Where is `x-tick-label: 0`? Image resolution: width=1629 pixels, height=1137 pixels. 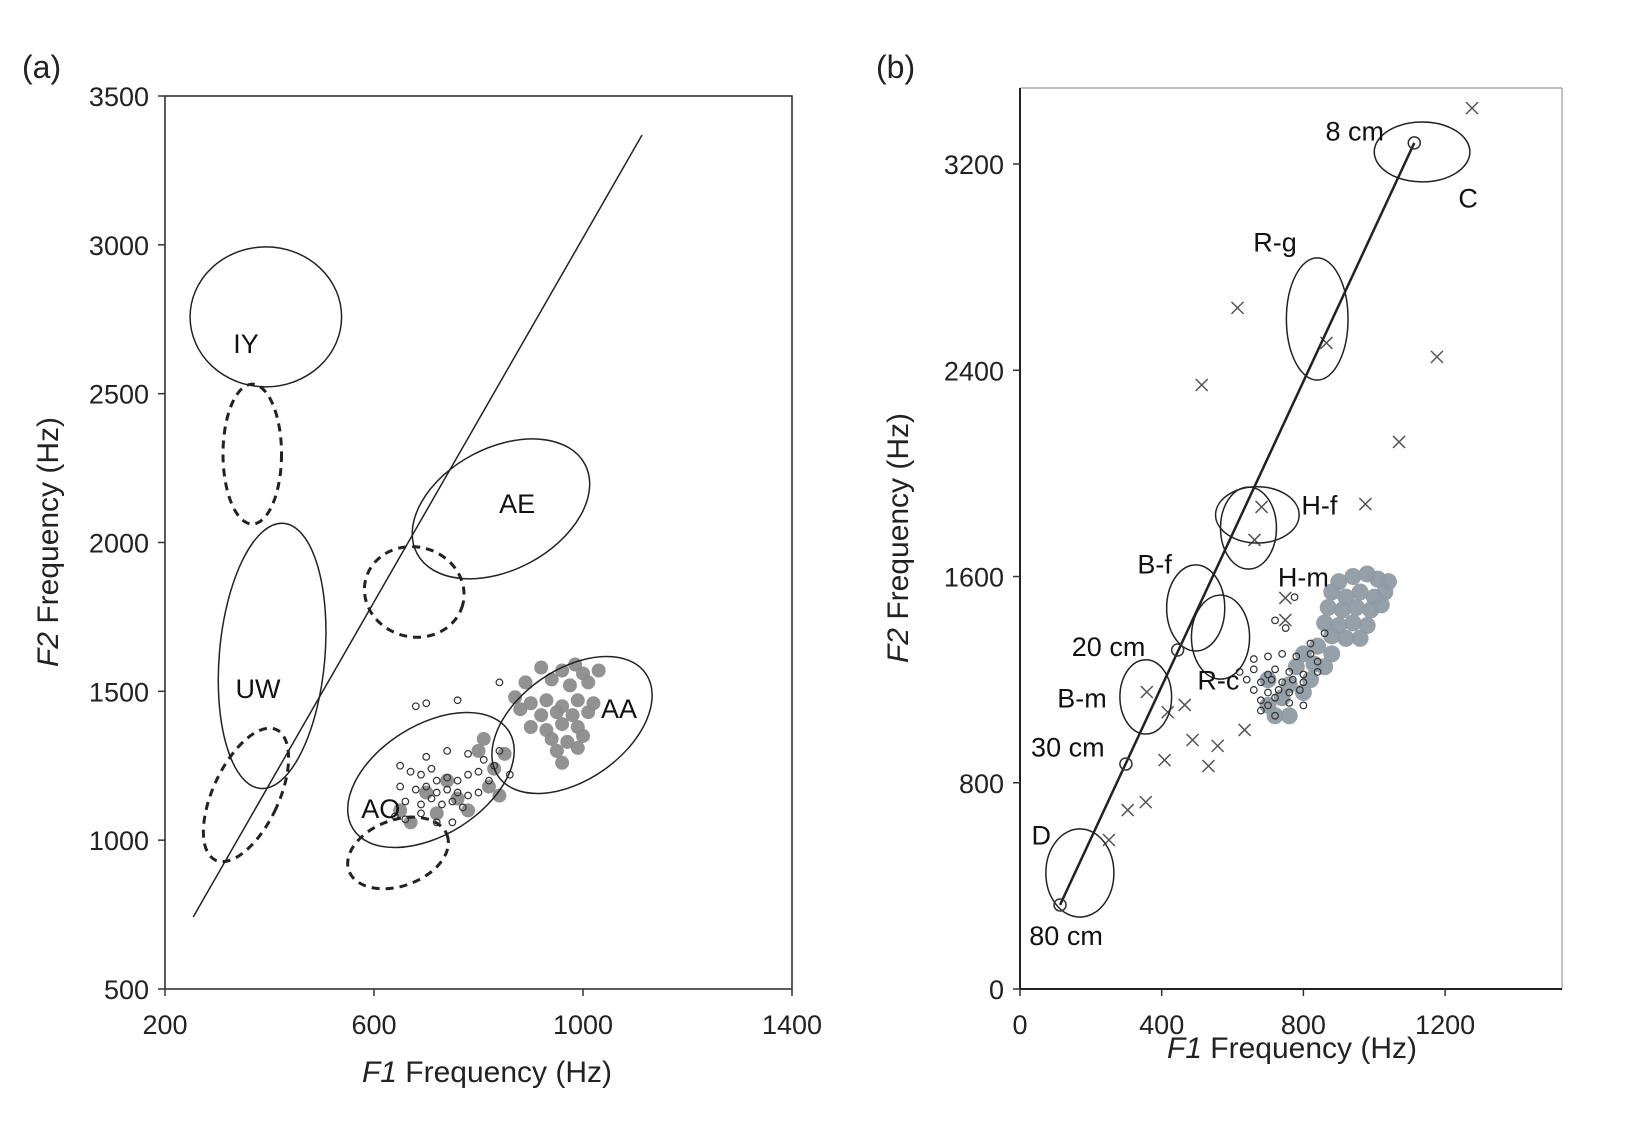 x-tick-label: 0 is located at coordinates (1019, 1025).